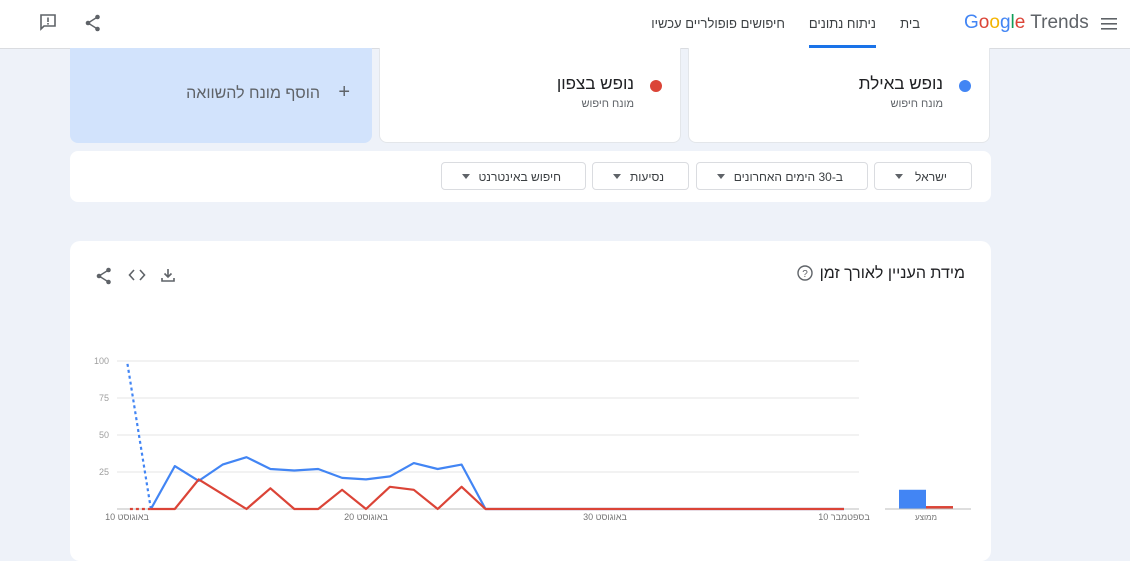 The height and width of the screenshot is (561, 1130). I want to click on embed-icon, so click(137, 276).